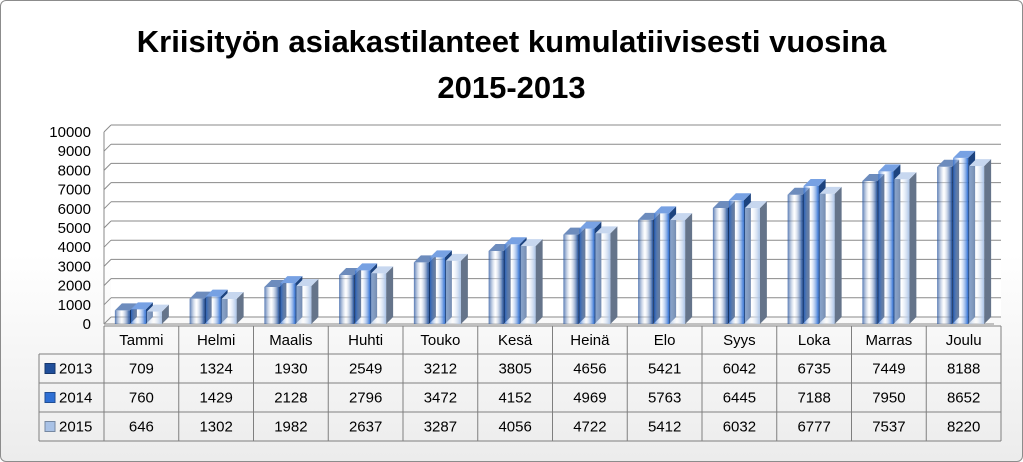 The width and height of the screenshot is (1023, 462). Describe the element at coordinates (141, 398) in the screenshot. I see `table-cell: 760` at that location.